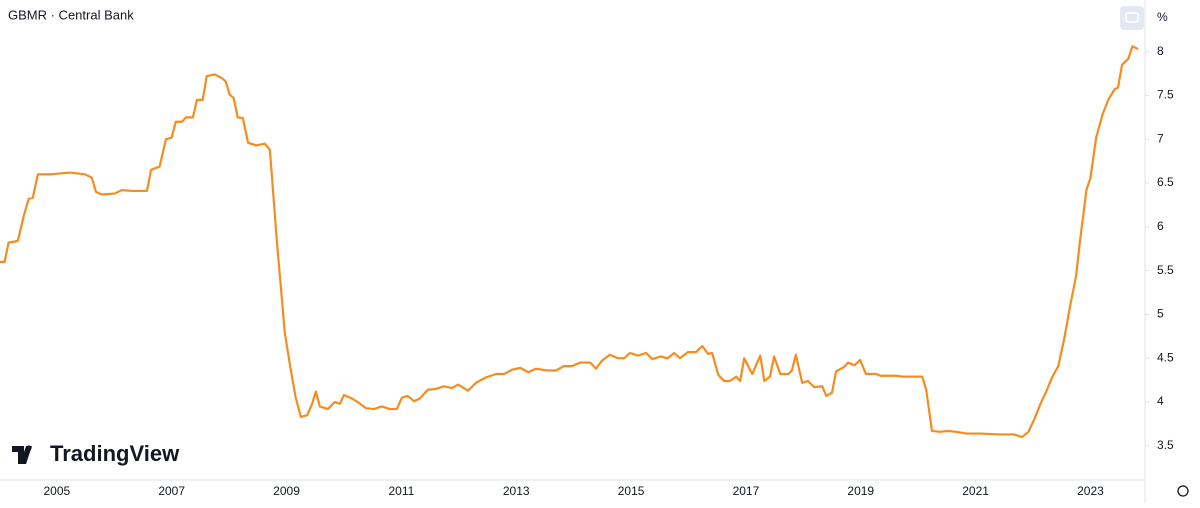 The height and width of the screenshot is (508, 1200). Describe the element at coordinates (1162, 17) in the screenshot. I see `unit-label: %` at that location.